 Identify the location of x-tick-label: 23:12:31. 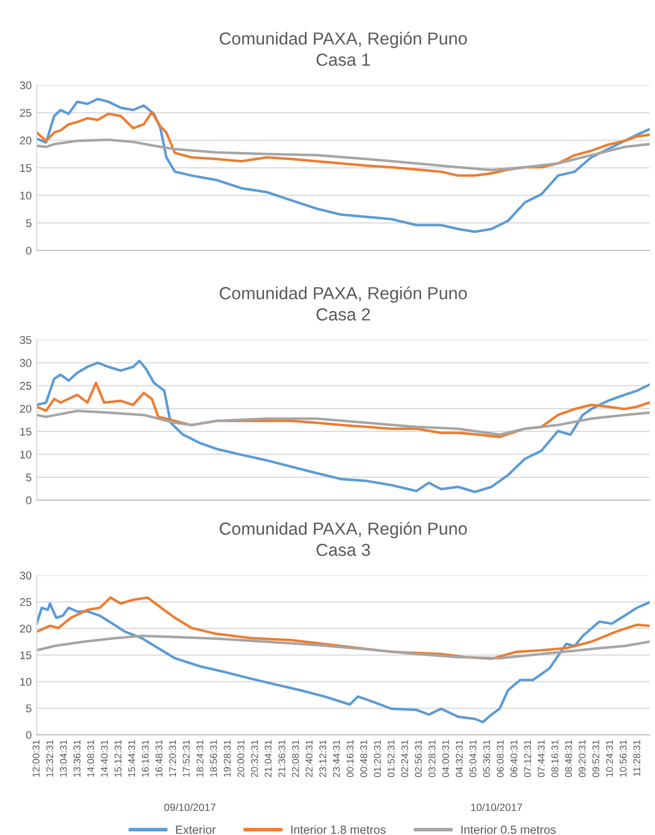
(322, 759).